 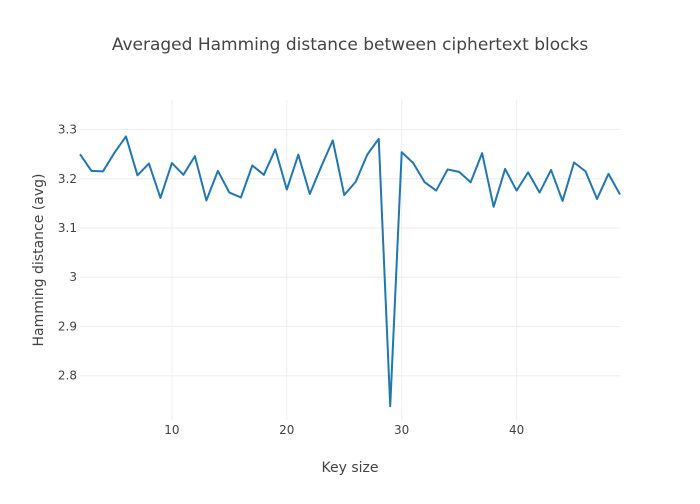 What do you see at coordinates (171, 430) in the screenshot?
I see `x-tick-label: 10` at bounding box center [171, 430].